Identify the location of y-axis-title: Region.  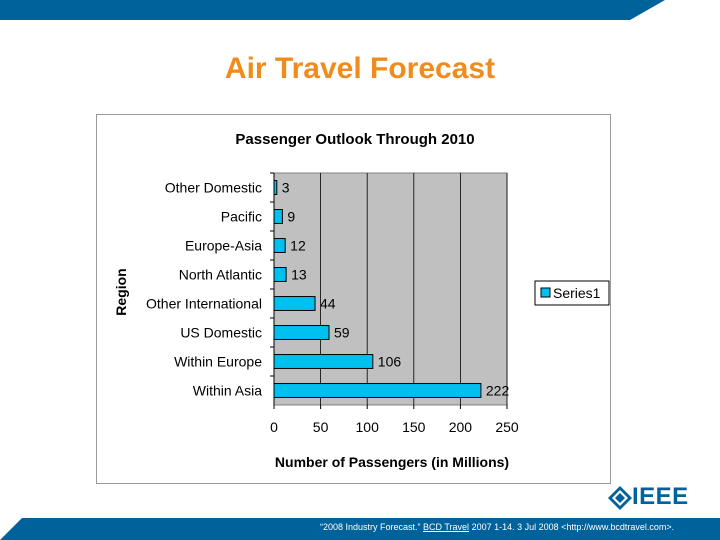
(121, 291).